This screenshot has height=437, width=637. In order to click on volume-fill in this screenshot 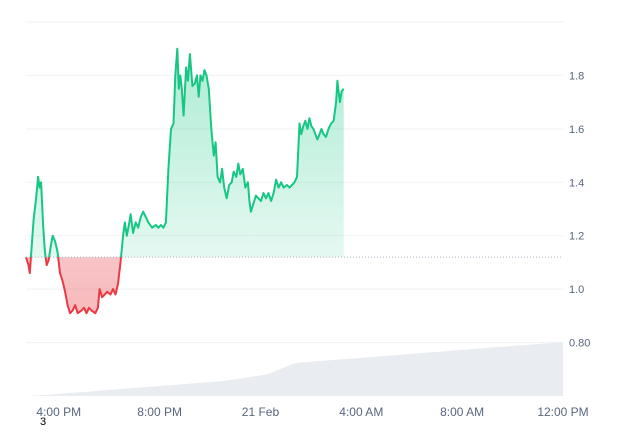, I will do `click(294, 369)`.